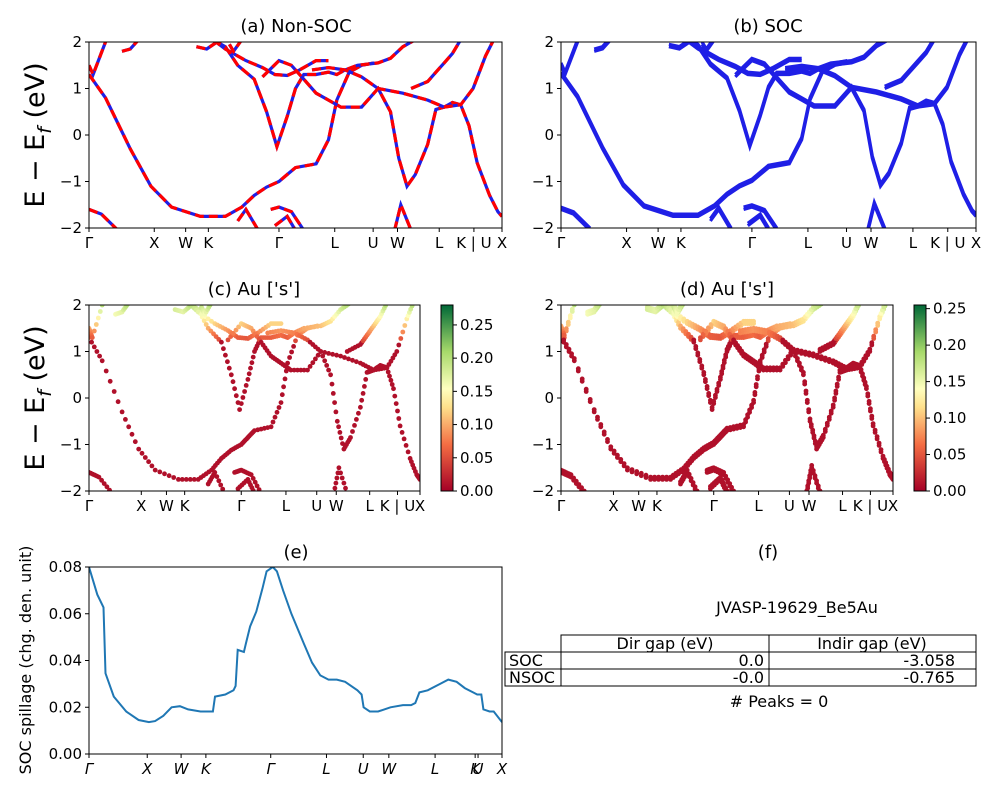 The image size is (1000, 800). Describe the element at coordinates (929, 660) in the screenshot. I see `cell-soc-indir: -3.058` at that location.